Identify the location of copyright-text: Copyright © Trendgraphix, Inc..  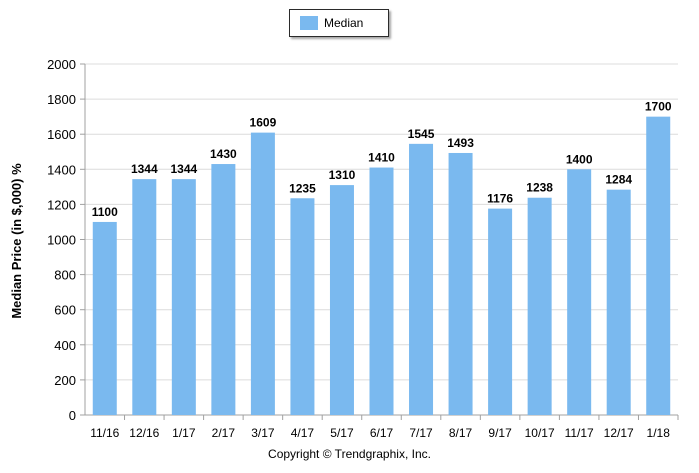
(349, 454).